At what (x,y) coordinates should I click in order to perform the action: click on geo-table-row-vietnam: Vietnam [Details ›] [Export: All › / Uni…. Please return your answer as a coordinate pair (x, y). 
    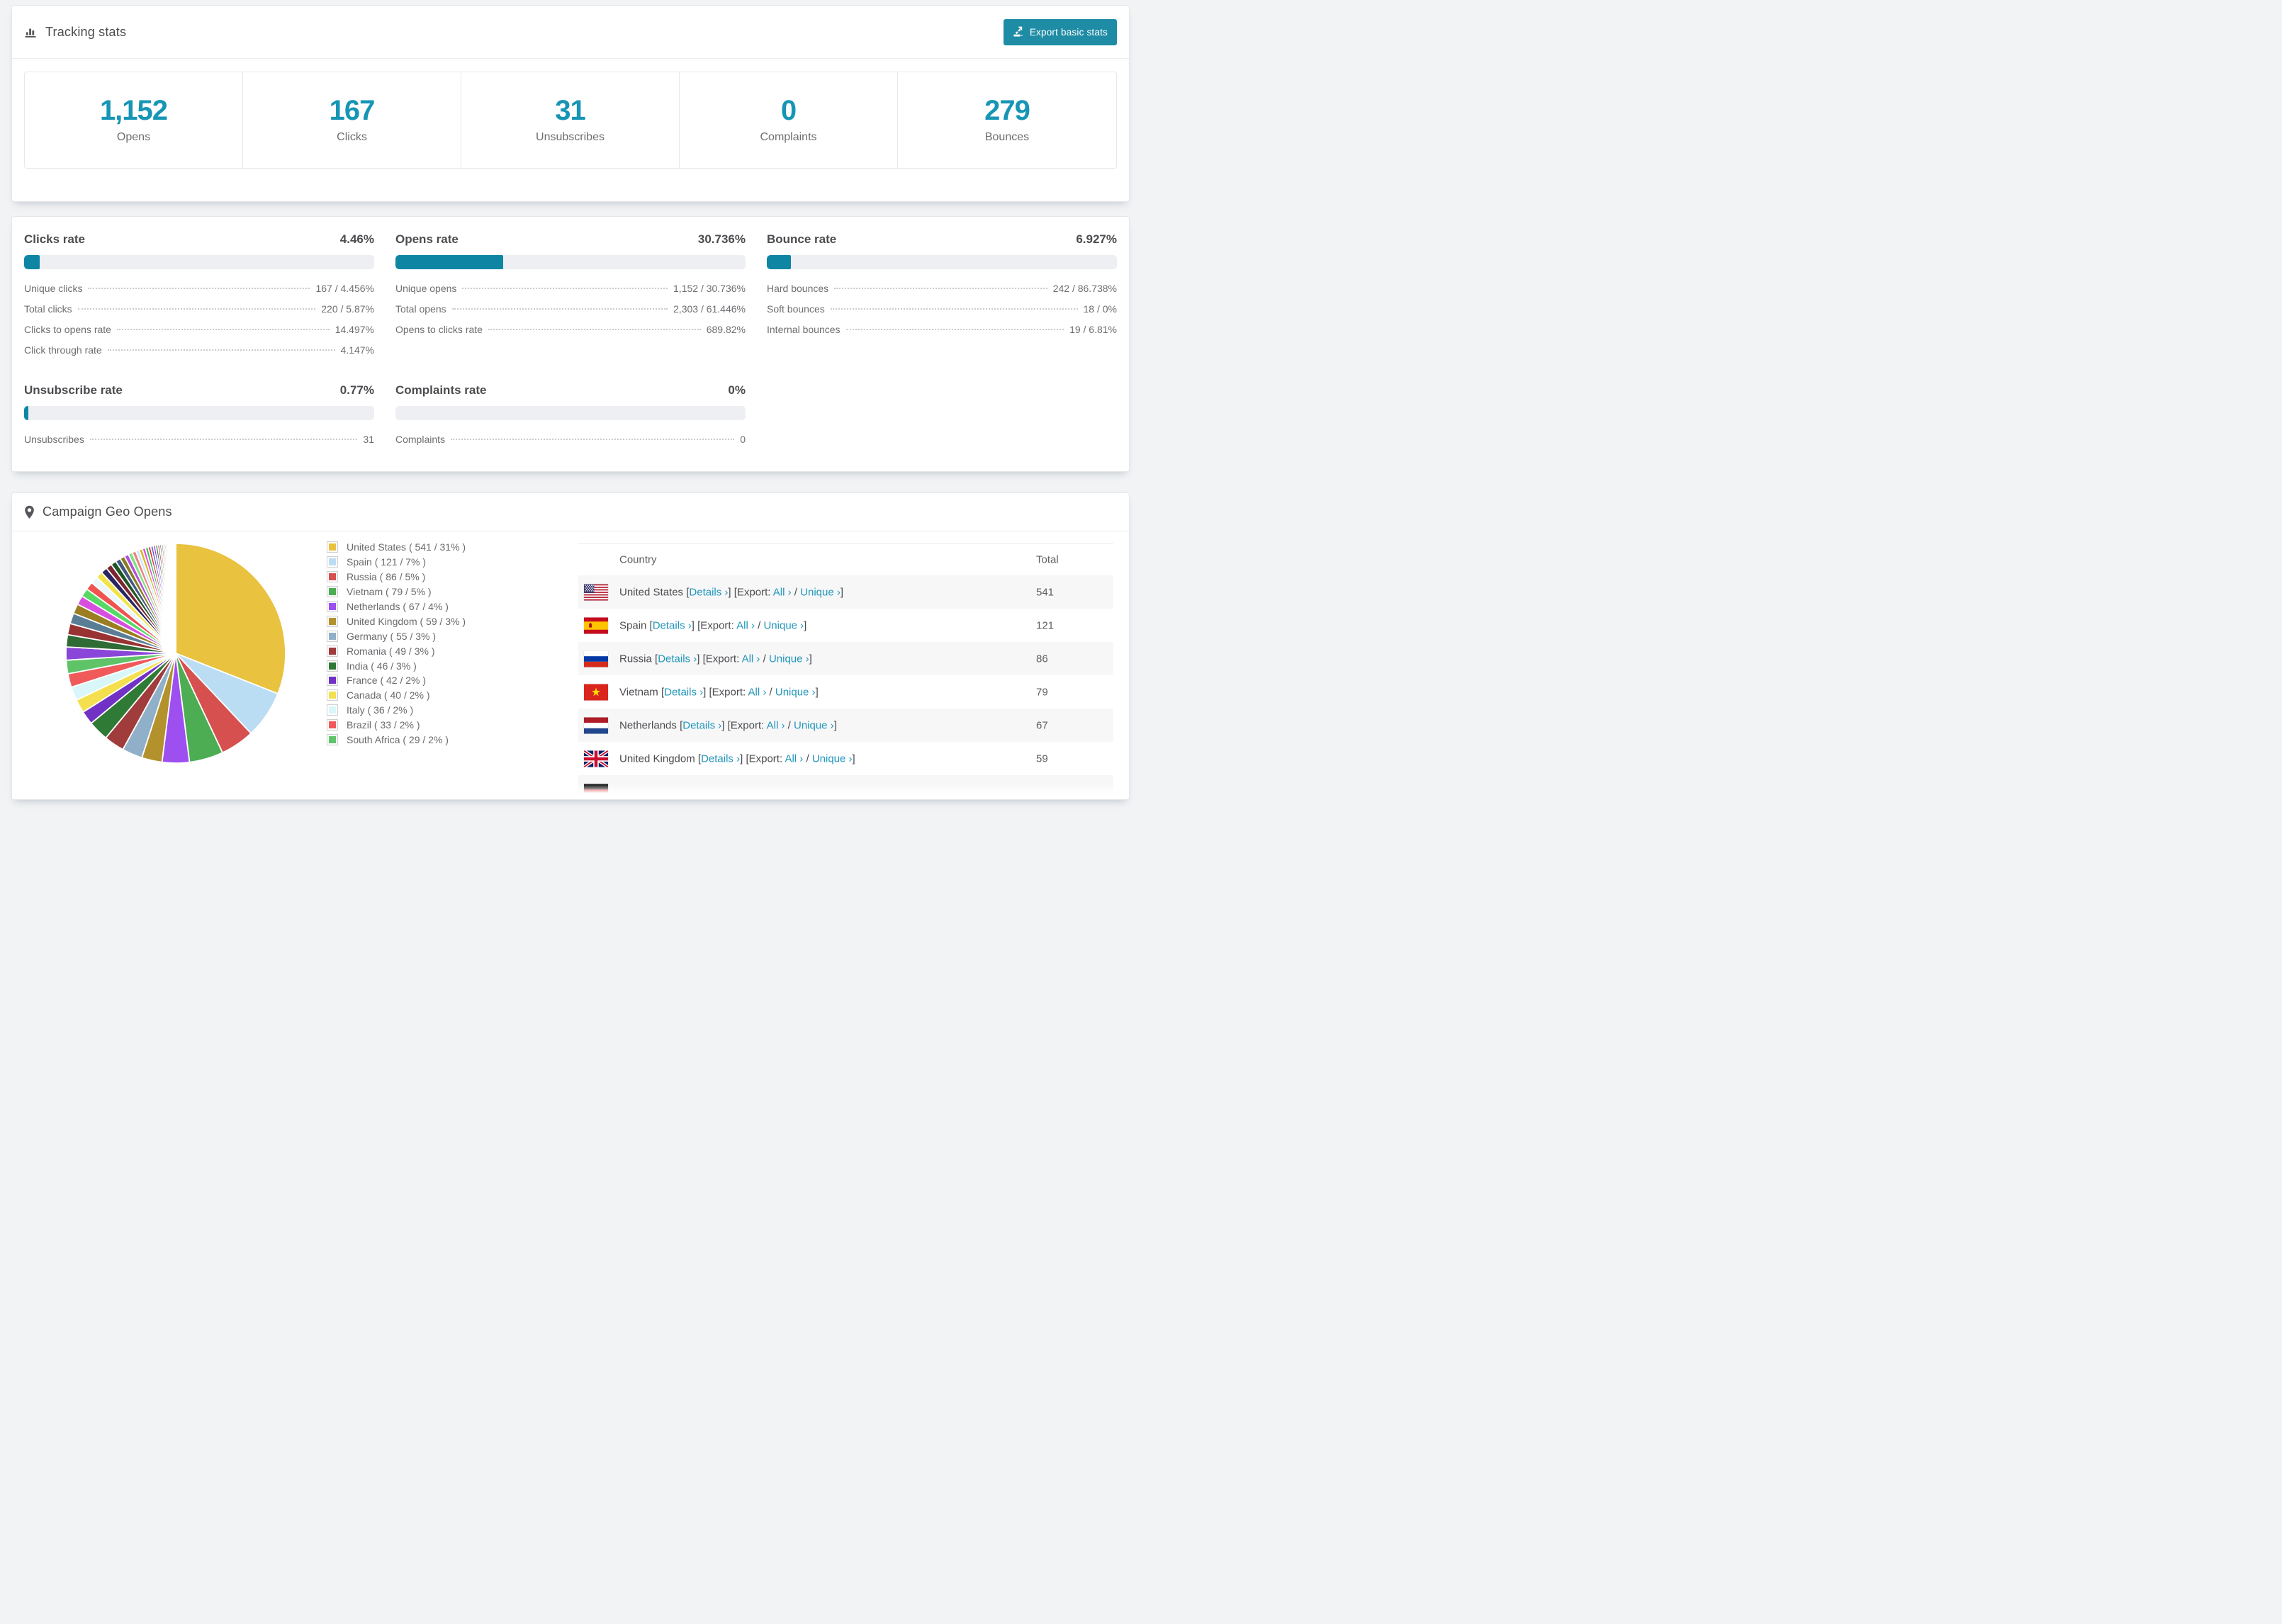
    Looking at the image, I should click on (846, 692).